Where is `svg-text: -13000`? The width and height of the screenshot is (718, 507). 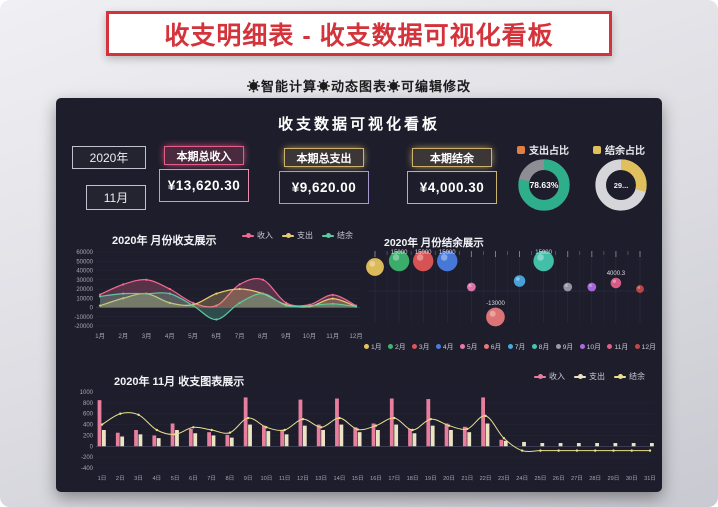 svg-text: -13000 is located at coordinates (495, 304).